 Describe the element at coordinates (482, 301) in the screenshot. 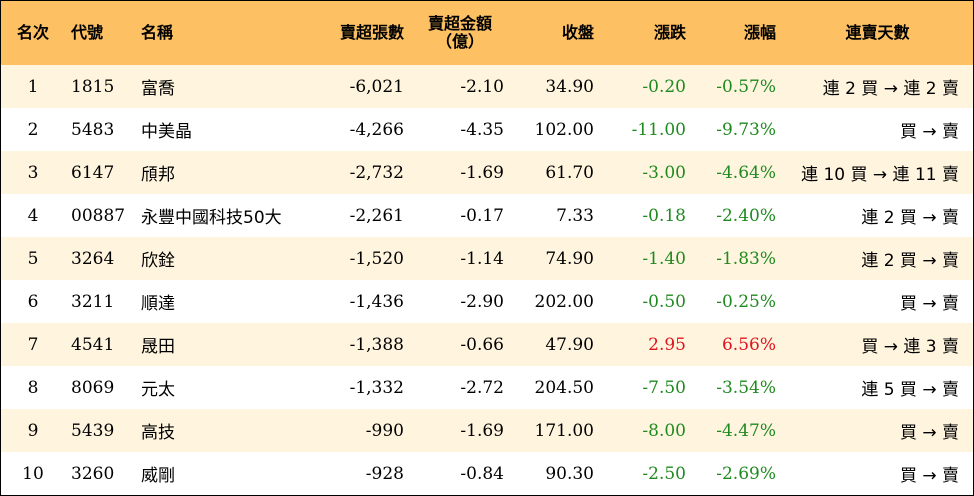

I see `cell-net-sell-amount: -2.90` at that location.